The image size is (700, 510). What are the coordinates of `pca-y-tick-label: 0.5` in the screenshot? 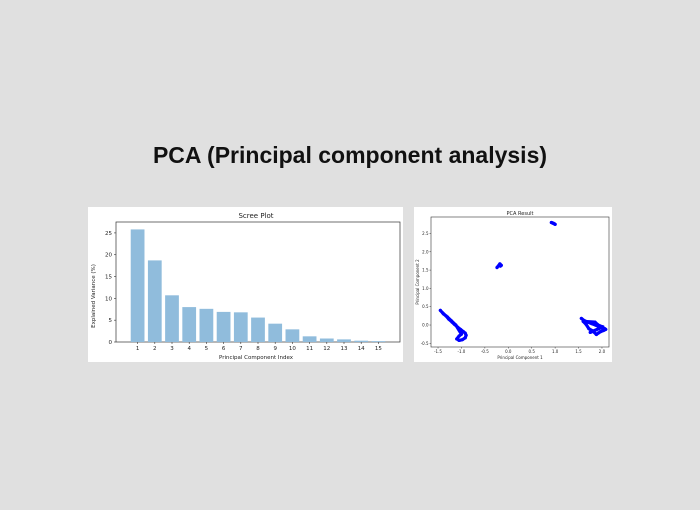 It's located at (425, 306).